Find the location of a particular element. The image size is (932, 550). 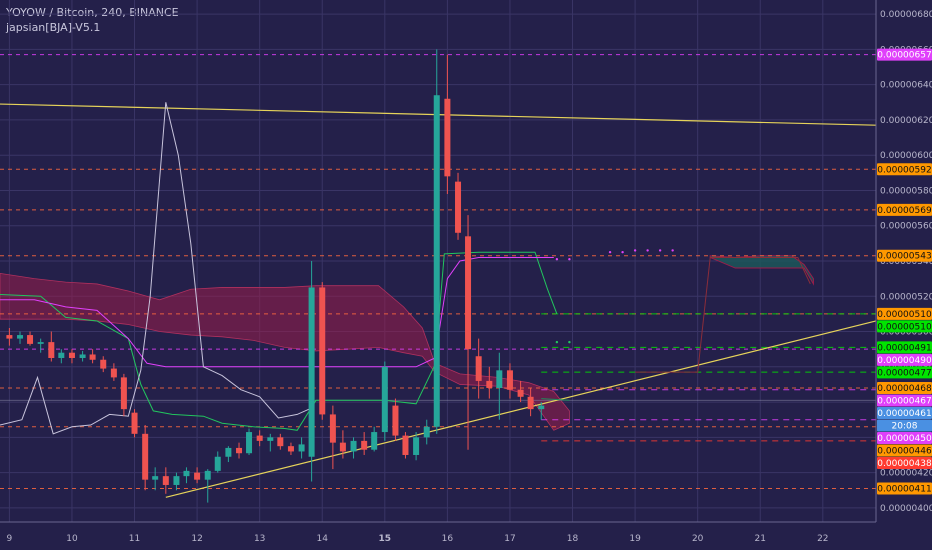

x-tick-label: 18 is located at coordinates (573, 539).